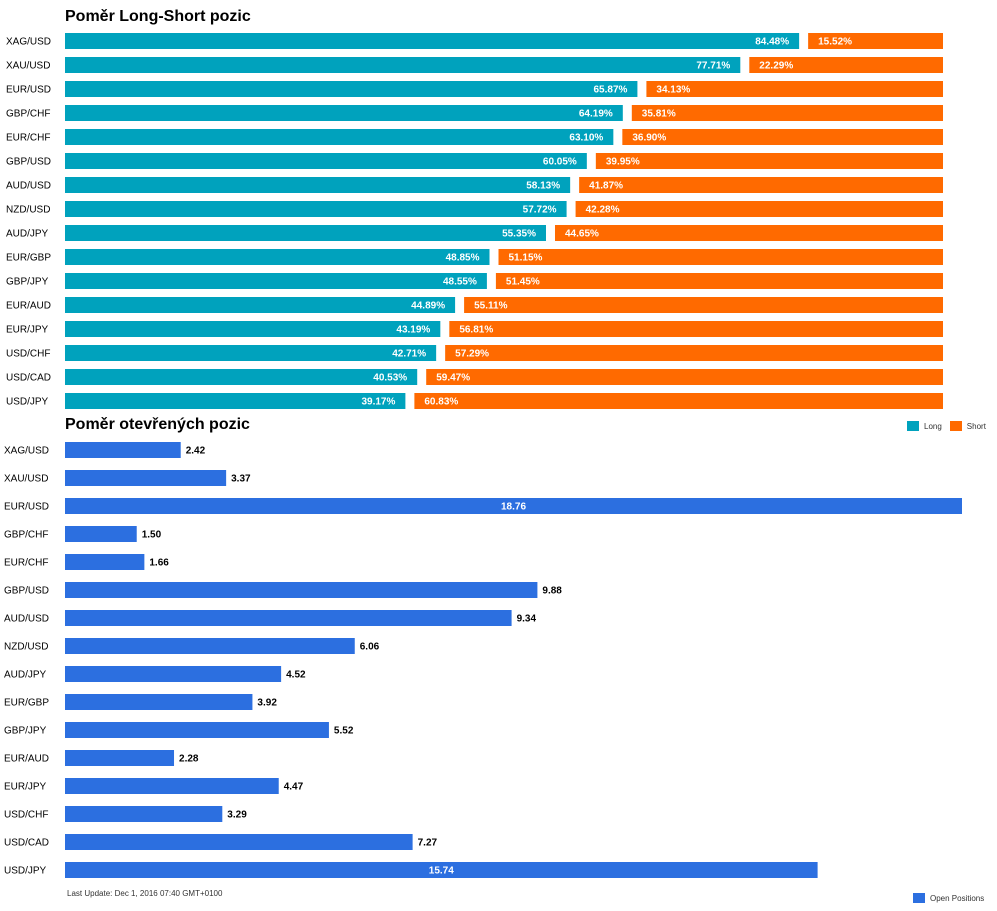 This screenshot has height=911, width=997. Describe the element at coordinates (27, 402) in the screenshot. I see `category-label-usd-jpy: USD/JPY` at that location.